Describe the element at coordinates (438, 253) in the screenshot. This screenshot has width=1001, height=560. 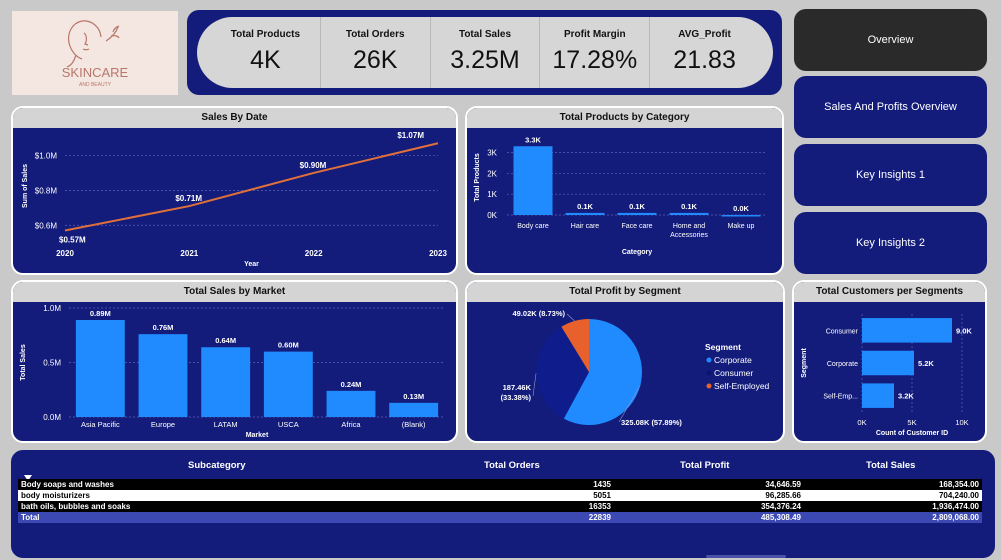
I see `x-tick-label: 2023` at that location.